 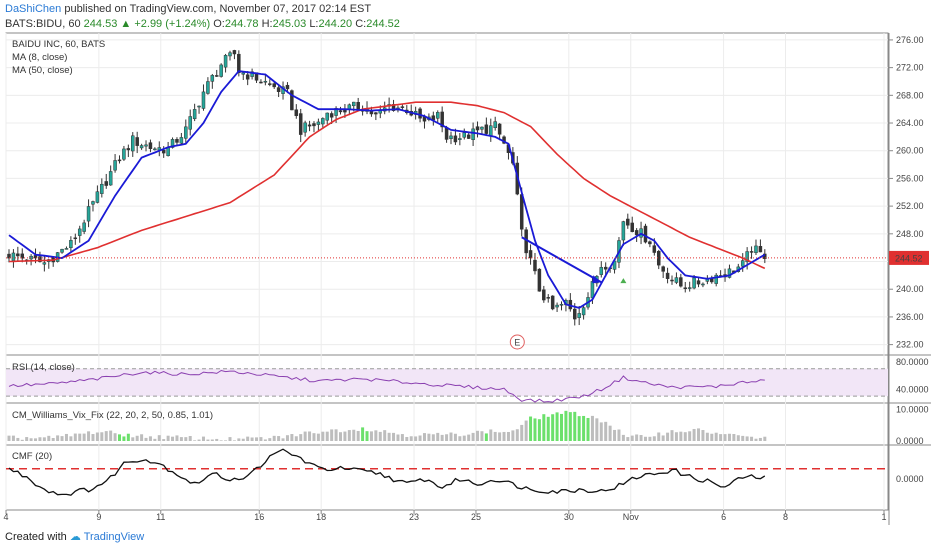 What do you see at coordinates (335, 24) in the screenshot?
I see `low-value: 244.20` at bounding box center [335, 24].